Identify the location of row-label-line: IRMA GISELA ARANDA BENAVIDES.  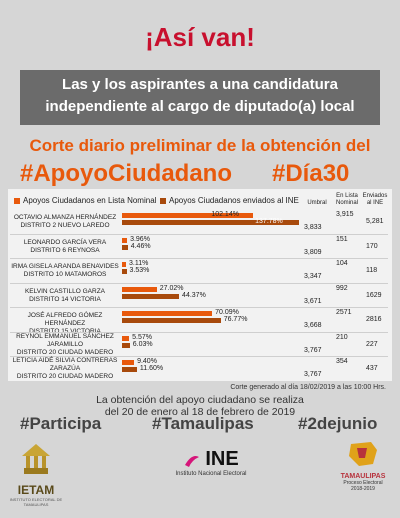
(65, 266).